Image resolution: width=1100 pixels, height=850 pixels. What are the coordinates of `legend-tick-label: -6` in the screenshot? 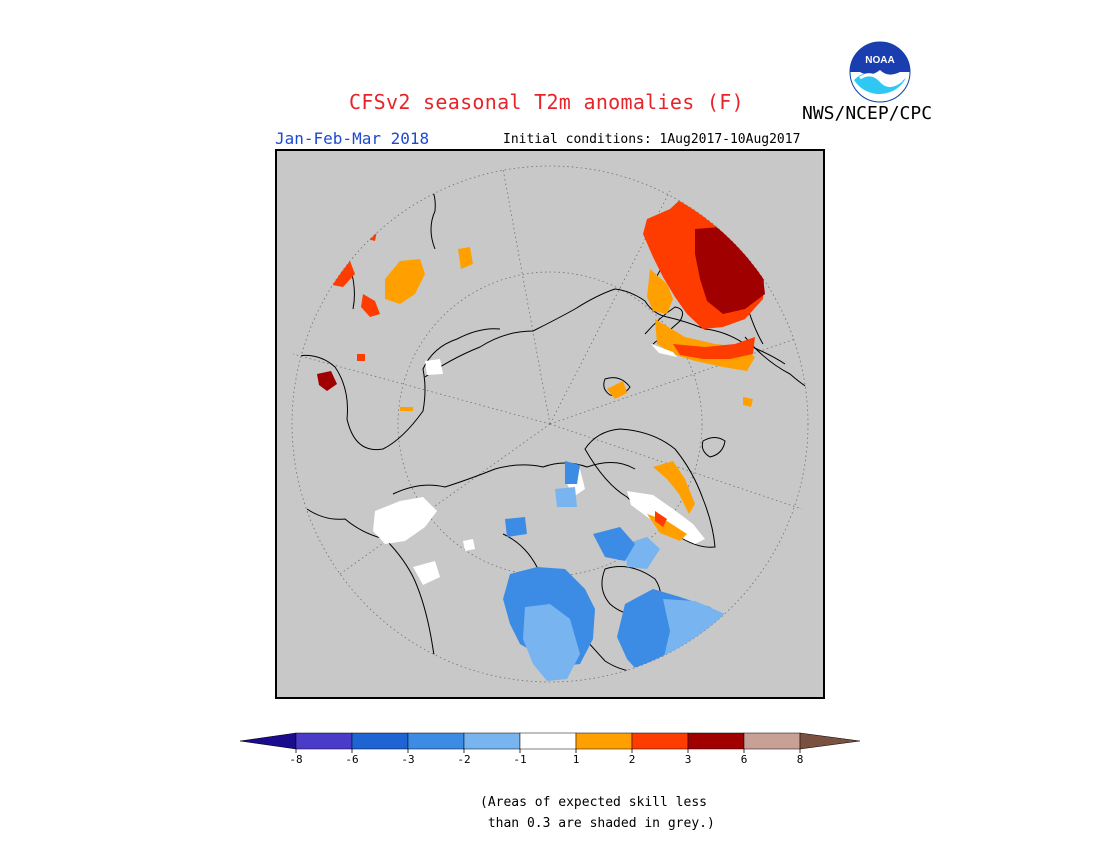 It's located at (351, 759).